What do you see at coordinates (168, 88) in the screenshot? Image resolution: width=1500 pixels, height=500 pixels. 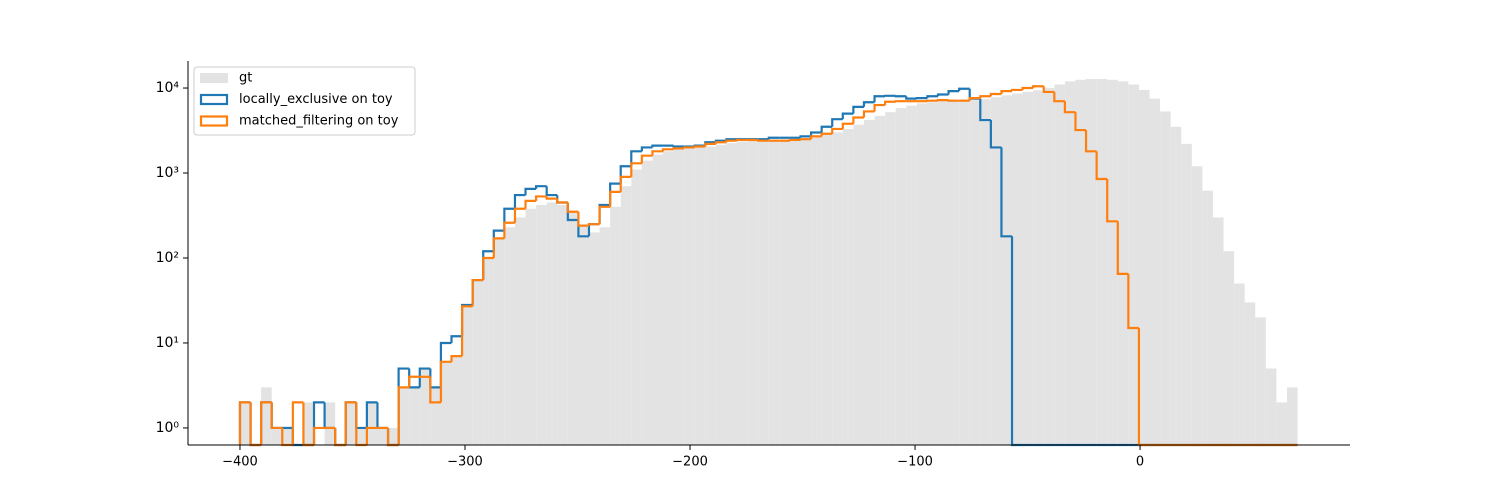 I see `y-tick-label: 10⁴` at bounding box center [168, 88].